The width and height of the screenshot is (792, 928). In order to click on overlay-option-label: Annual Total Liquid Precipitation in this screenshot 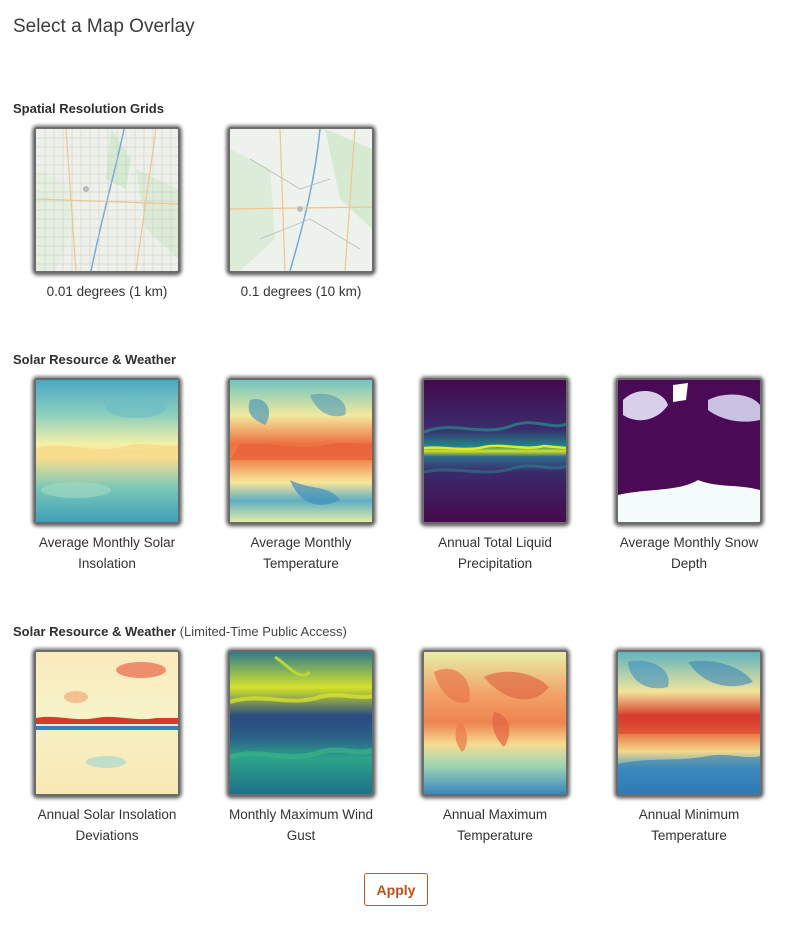, I will do `click(495, 553)`.